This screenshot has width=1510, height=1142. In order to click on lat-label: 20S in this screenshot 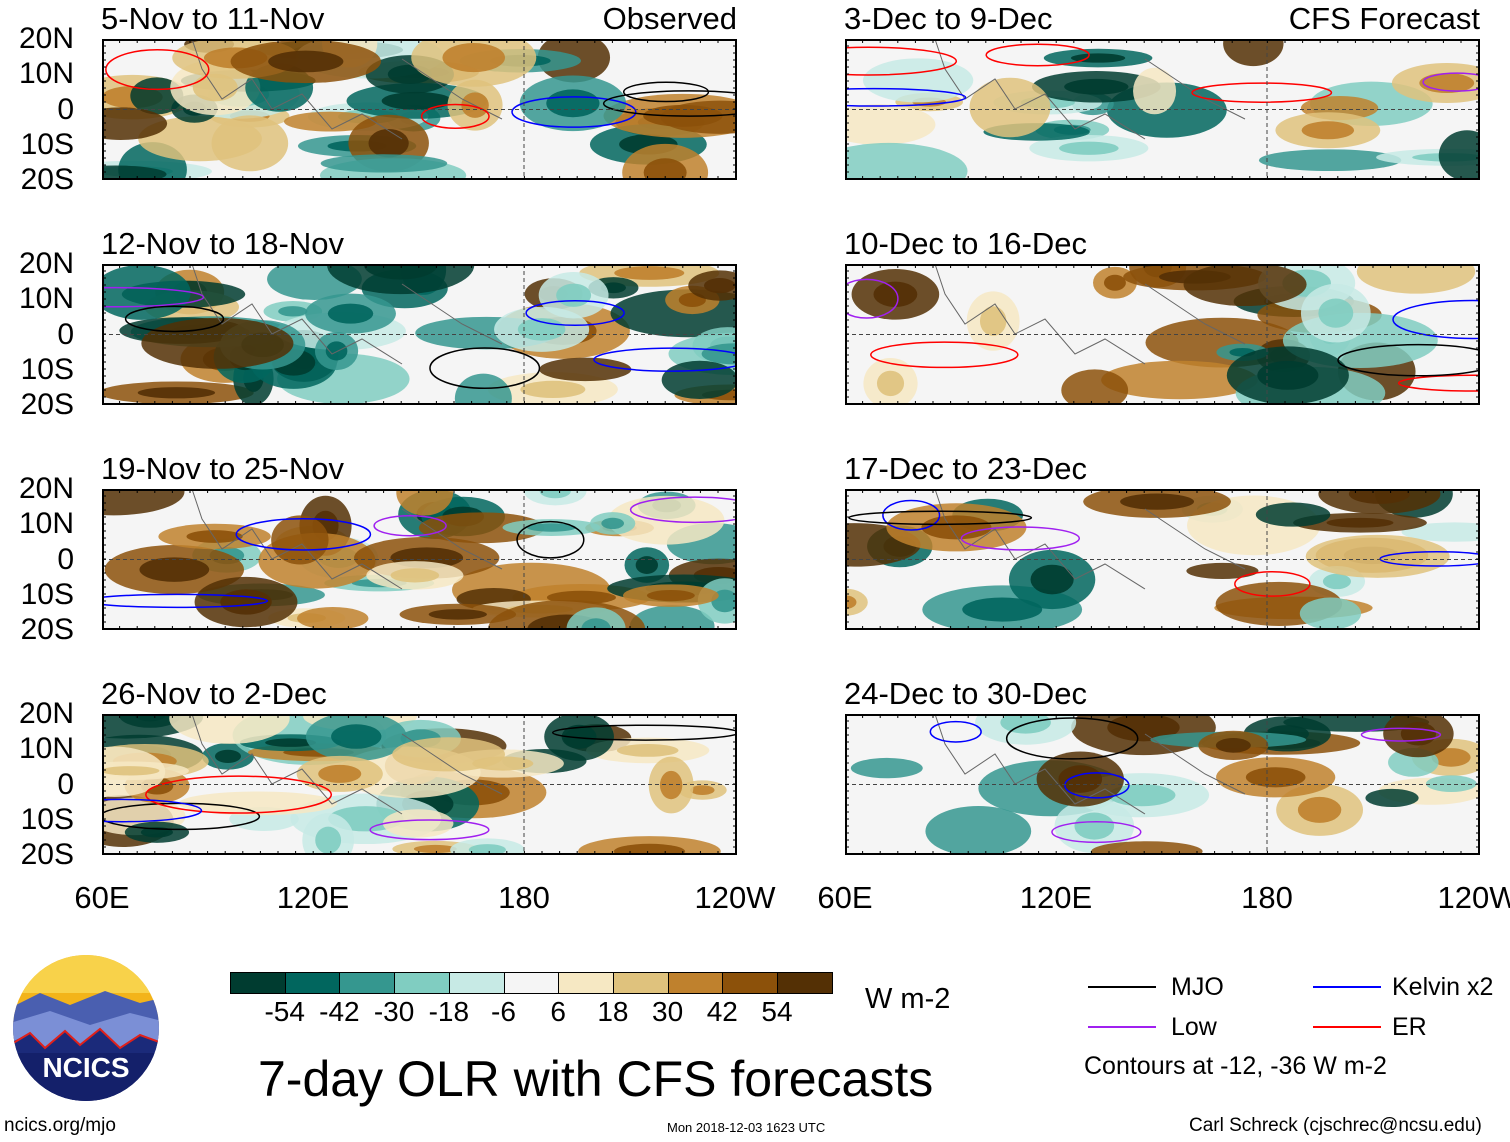, I will do `click(47, 179)`.